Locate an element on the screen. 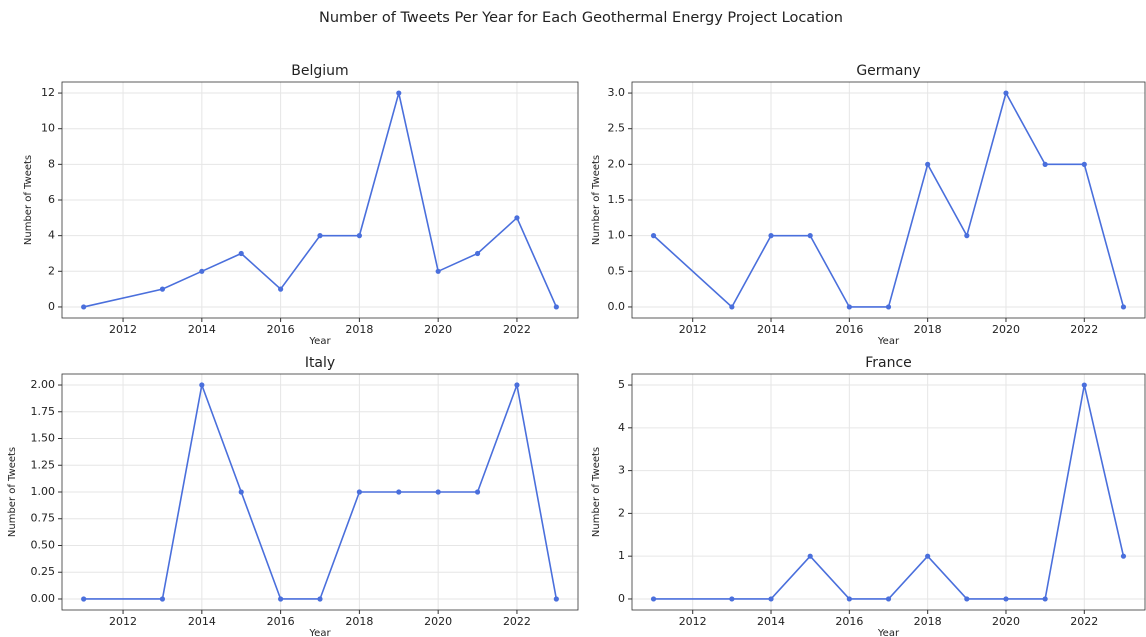  subplot-title: Belgium is located at coordinates (319, 71).